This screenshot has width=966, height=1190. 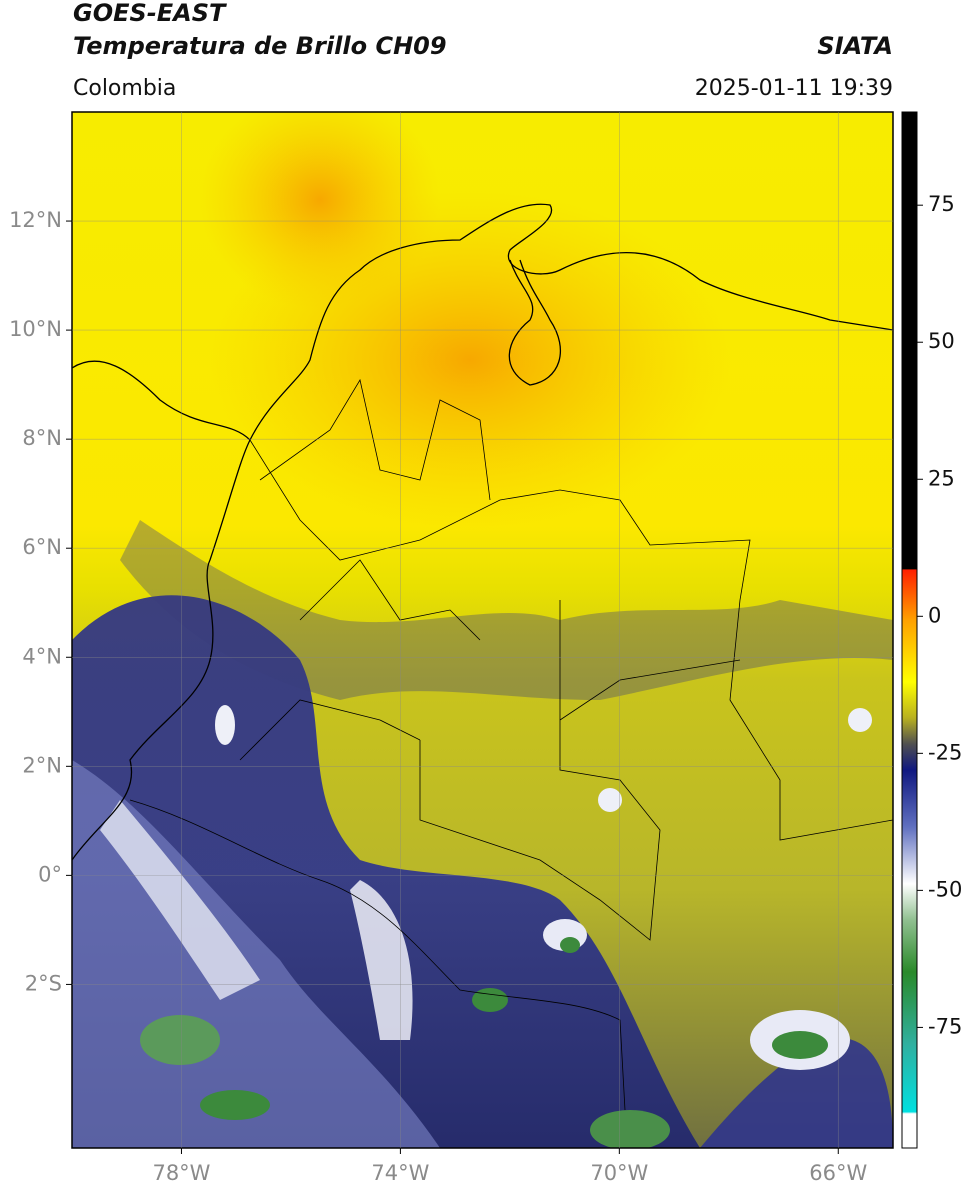 I want to click on x-tick-label: 70°W, so click(x=619, y=1173).